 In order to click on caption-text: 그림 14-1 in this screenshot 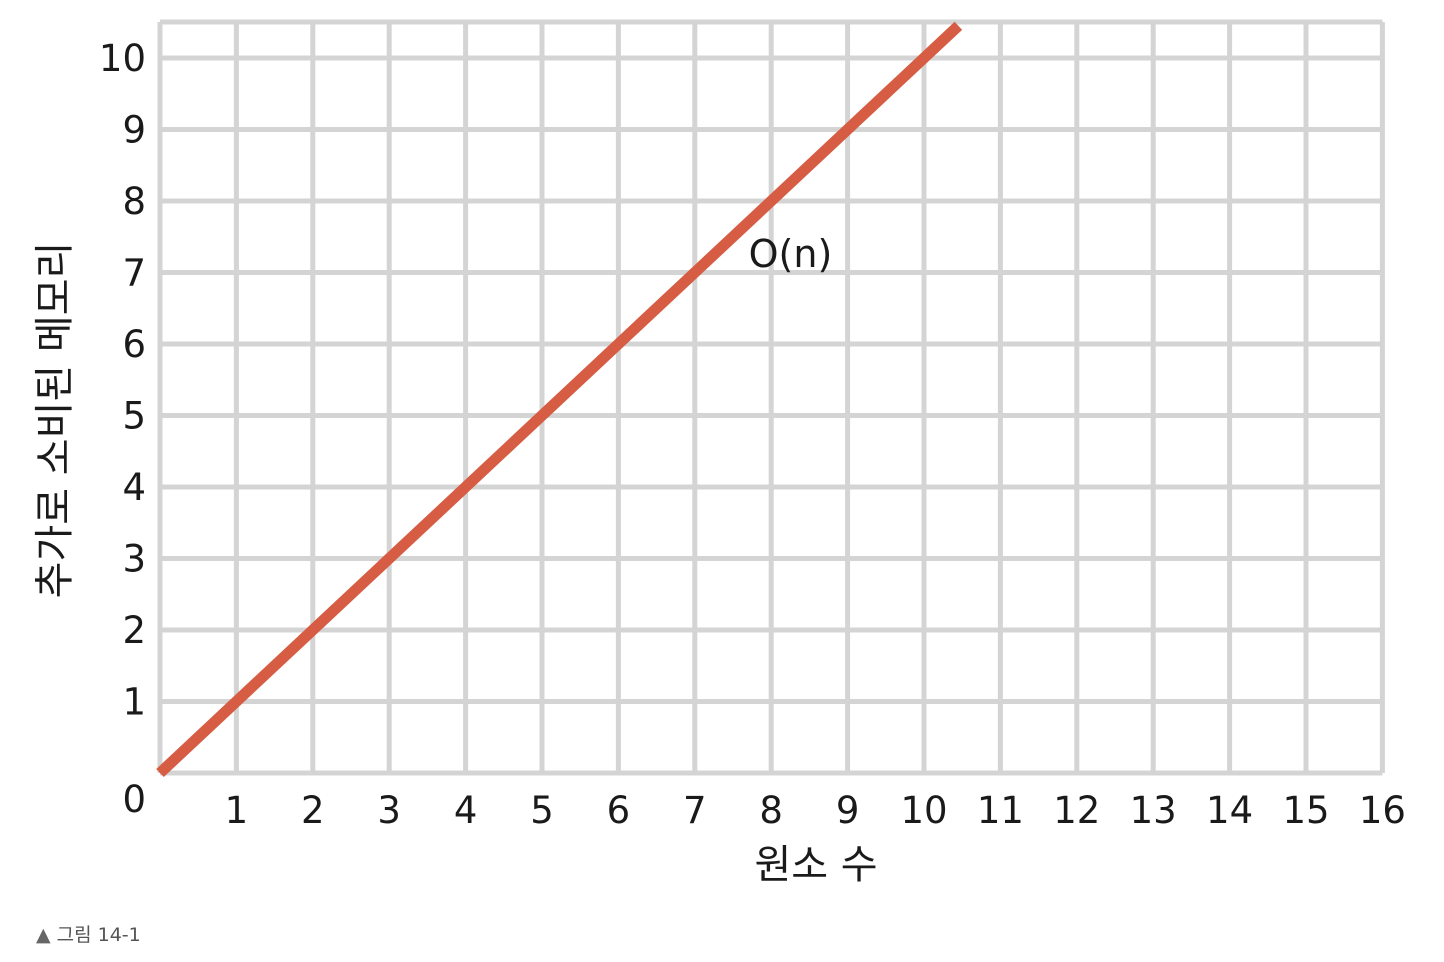, I will do `click(98, 935)`.